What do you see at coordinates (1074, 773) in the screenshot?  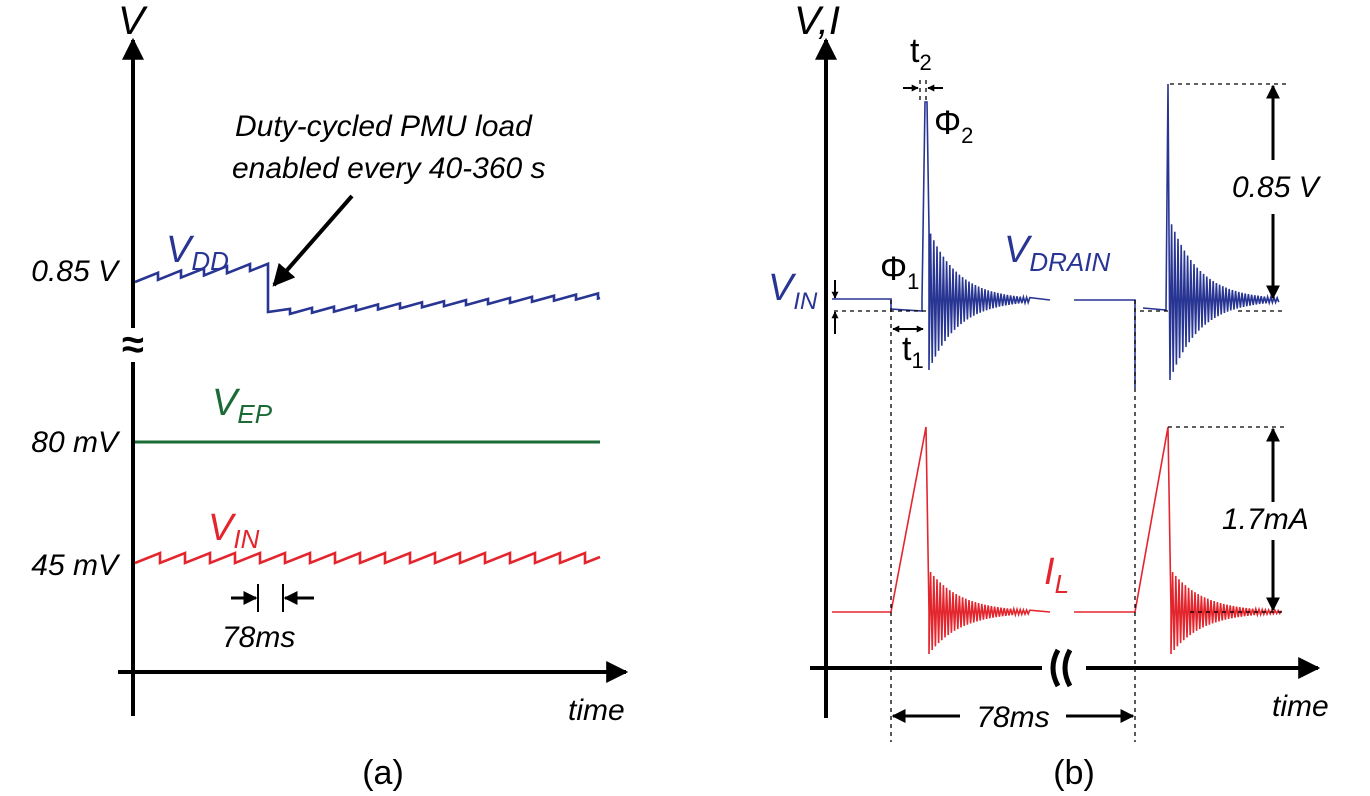 I see `panel-b-caption: (b)` at bounding box center [1074, 773].